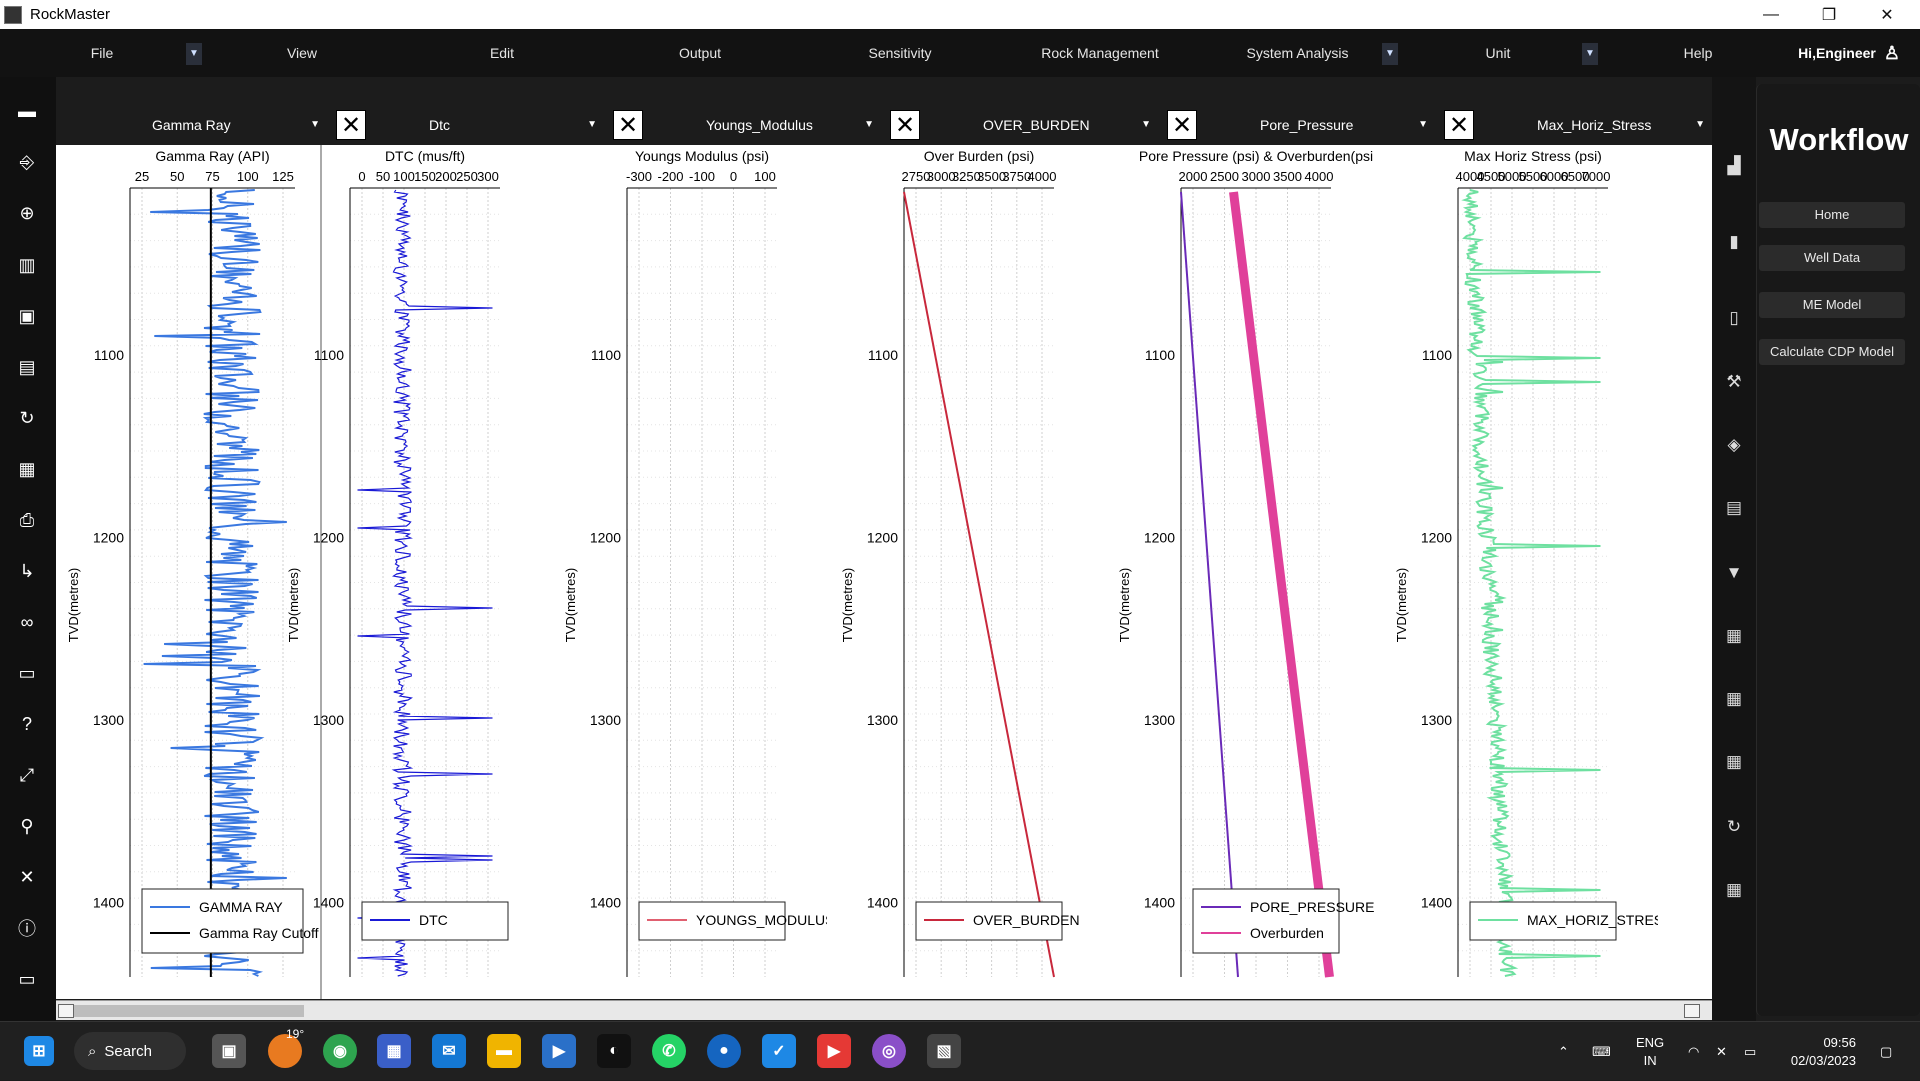 The height and width of the screenshot is (1081, 1920). I want to click on minimize-button: —, so click(1771, 14).